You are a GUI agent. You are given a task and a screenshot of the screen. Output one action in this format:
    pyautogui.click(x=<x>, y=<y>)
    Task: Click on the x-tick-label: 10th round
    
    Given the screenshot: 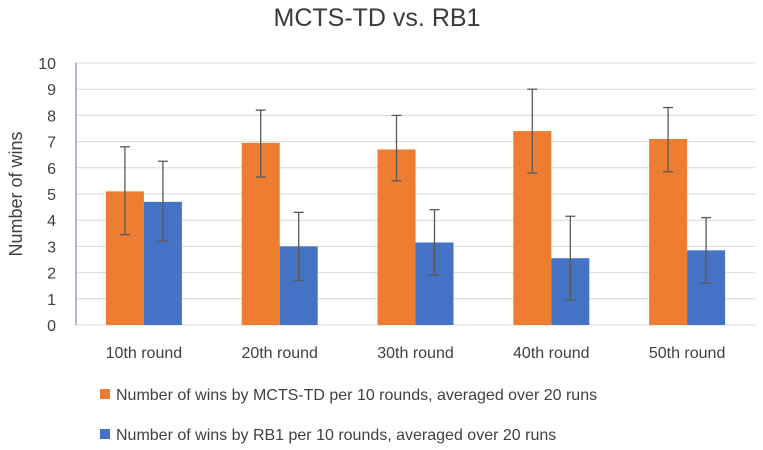 What is the action you would take?
    pyautogui.click(x=144, y=353)
    